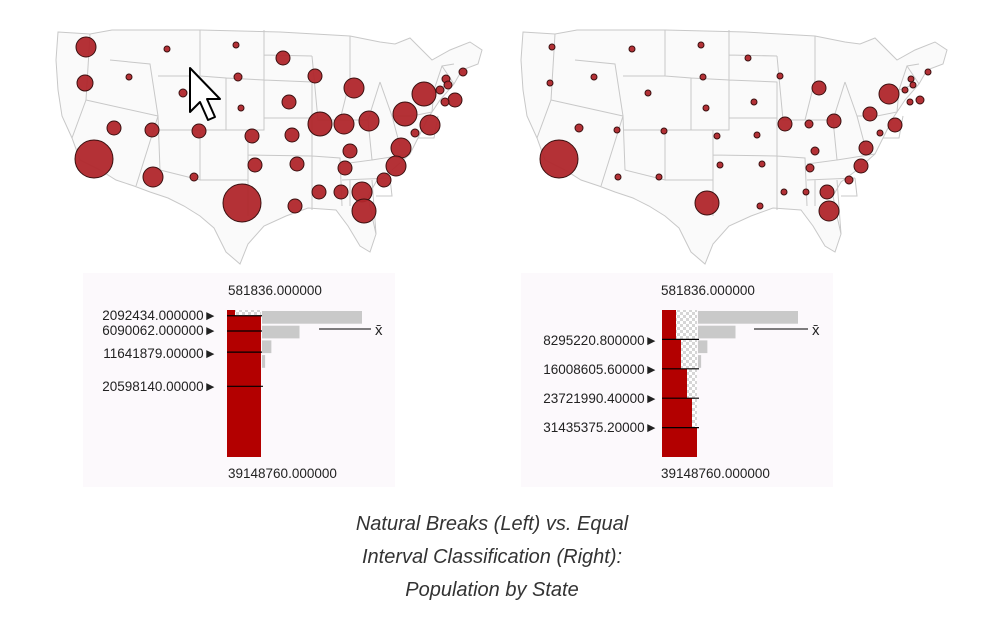 Image resolution: width=984 pixels, height=617 pixels. What do you see at coordinates (159, 315) in the screenshot?
I see `break-label-1: 2092434.000000►` at bounding box center [159, 315].